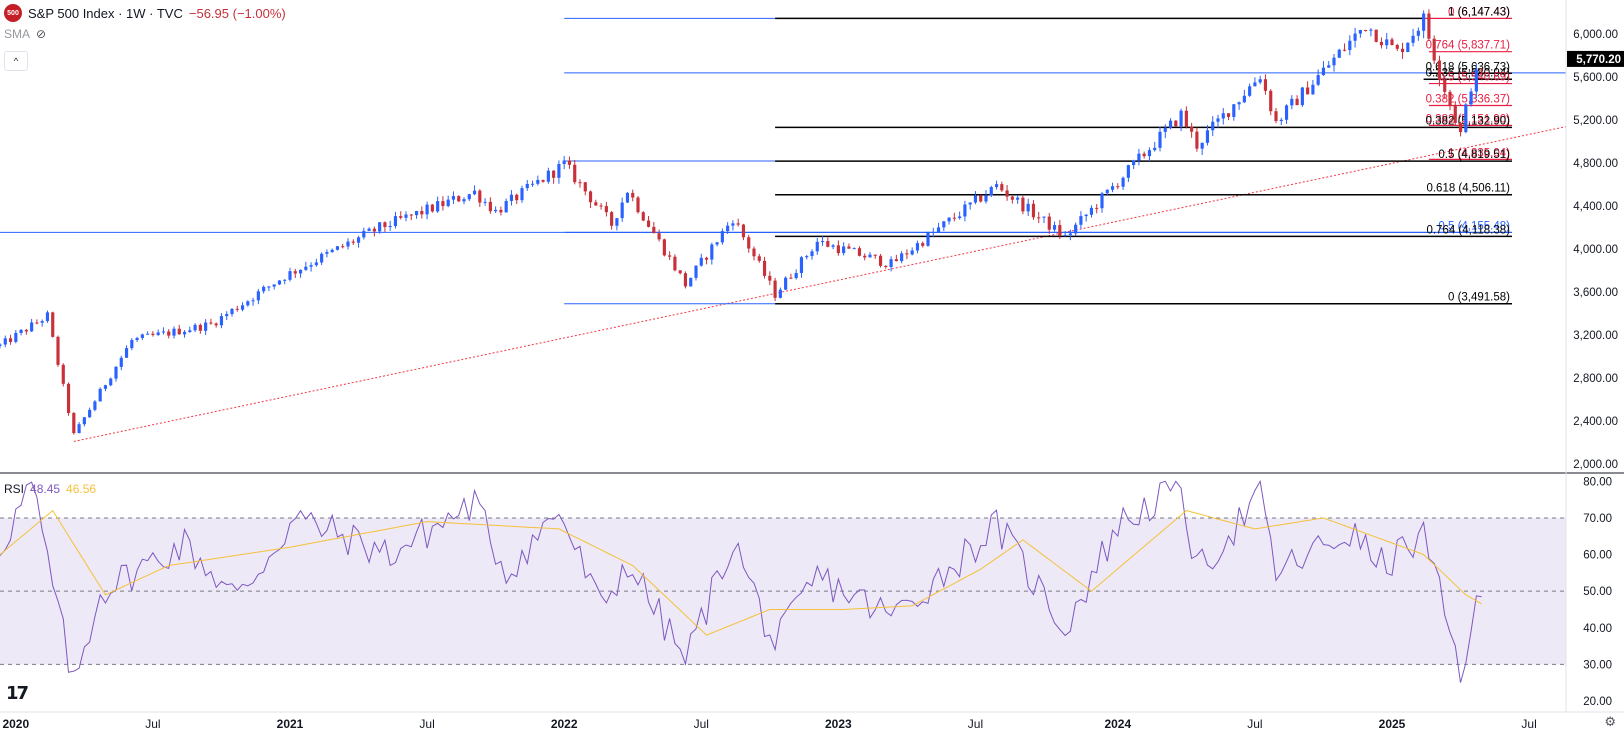  I want to click on rsi-tick-label: 60.00, so click(1597, 556).